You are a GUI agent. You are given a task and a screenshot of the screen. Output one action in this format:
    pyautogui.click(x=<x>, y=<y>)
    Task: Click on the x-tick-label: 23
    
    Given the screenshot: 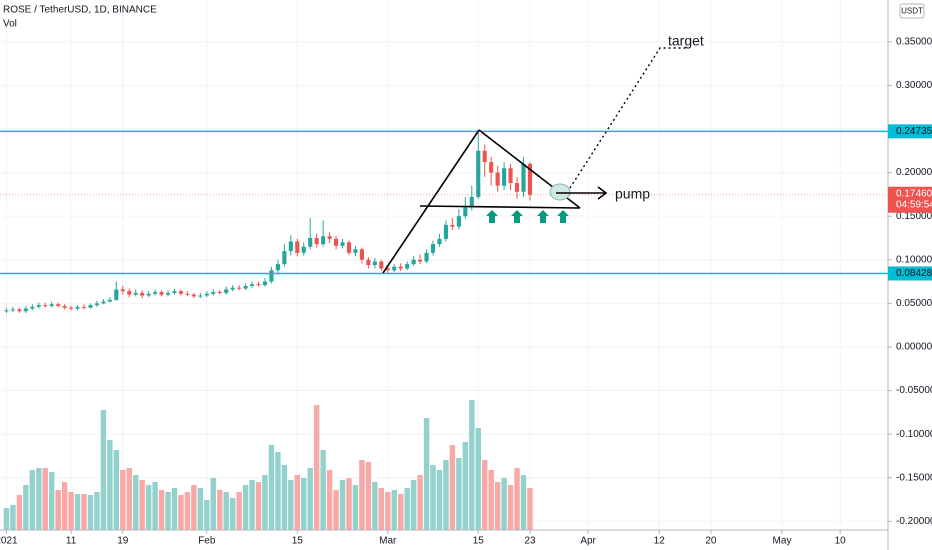 What is the action you would take?
    pyautogui.click(x=530, y=541)
    